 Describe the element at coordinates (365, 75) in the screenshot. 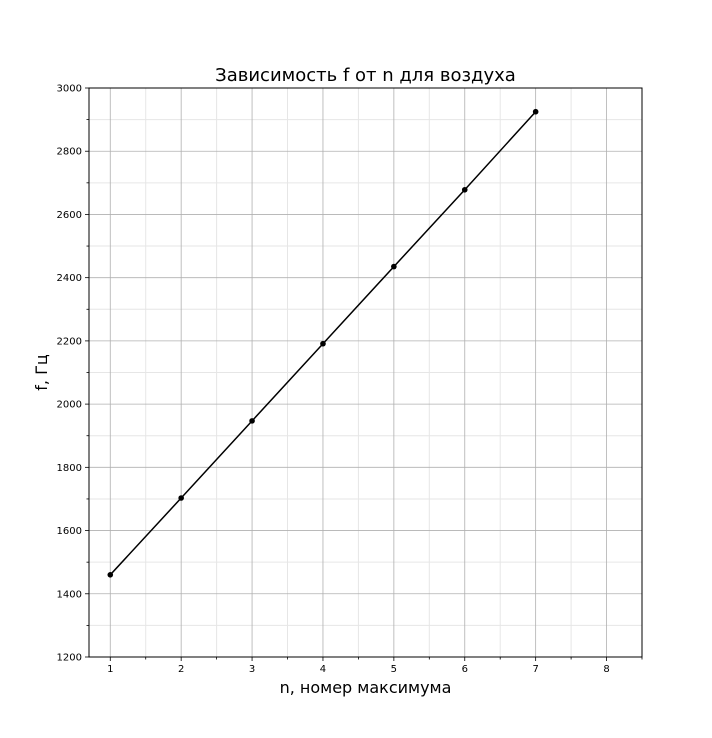

I see `chart-title: Зависимость f от n для воздуха` at that location.